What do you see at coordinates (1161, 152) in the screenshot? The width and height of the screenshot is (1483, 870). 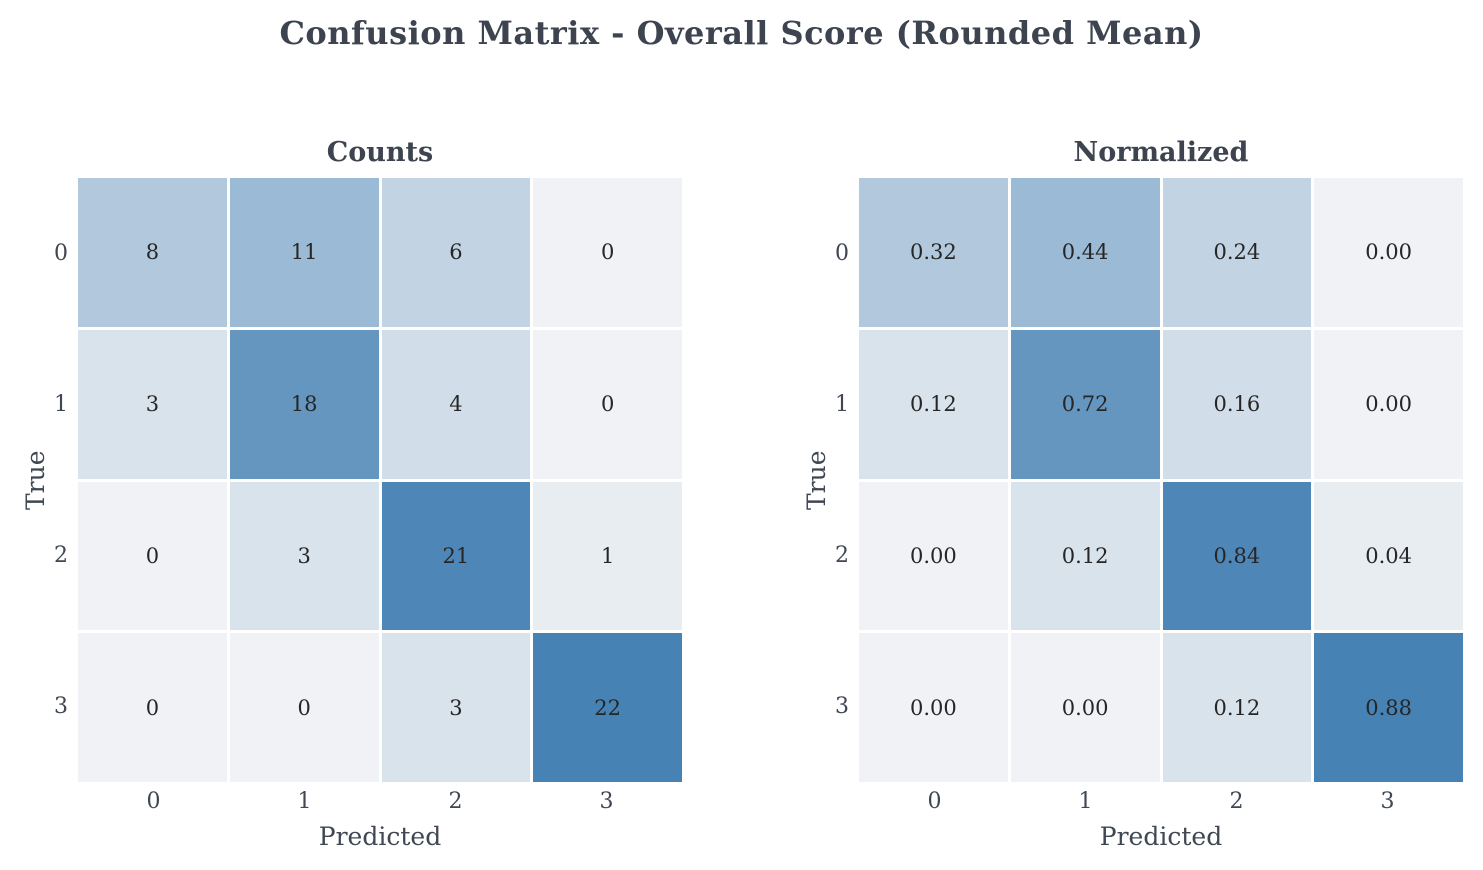 I see `subplot-title-normalized: Normalized` at bounding box center [1161, 152].